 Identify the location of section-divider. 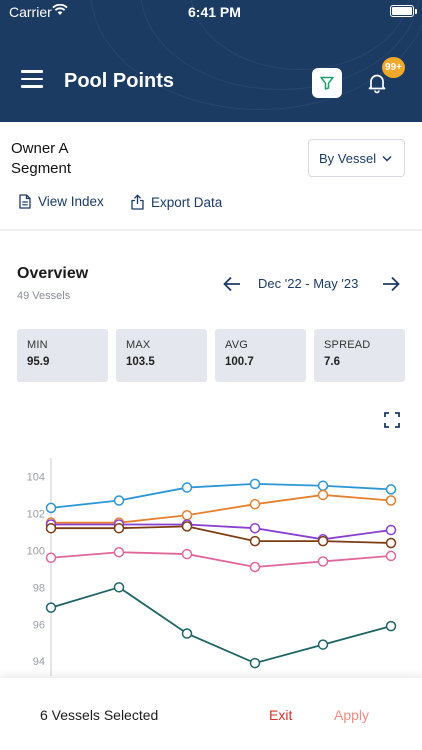
(211, 230).